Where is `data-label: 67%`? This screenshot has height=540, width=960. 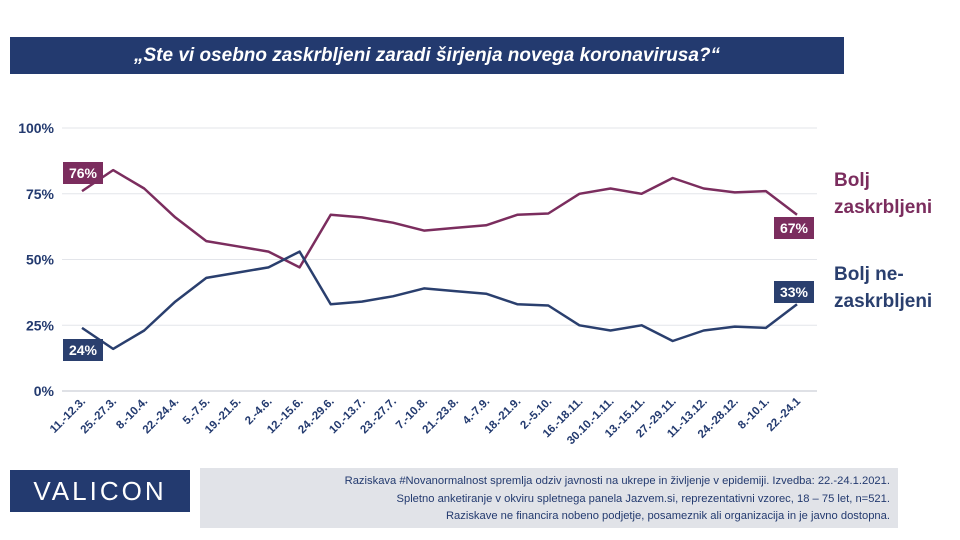
data-label: 67% is located at coordinates (794, 228).